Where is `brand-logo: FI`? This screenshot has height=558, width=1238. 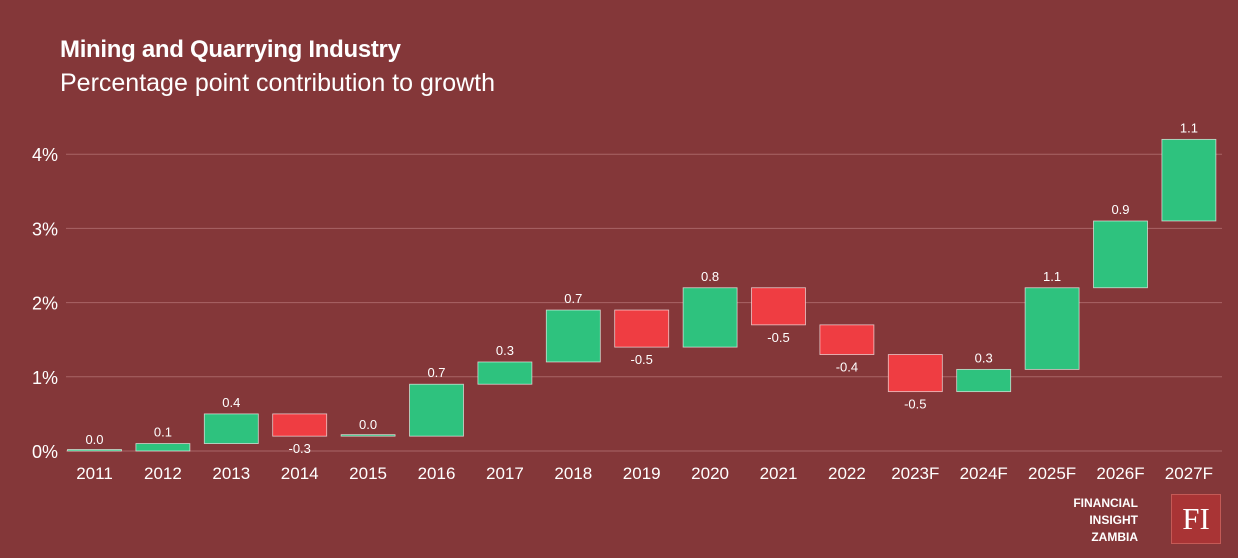 brand-logo: FI is located at coordinates (1196, 519).